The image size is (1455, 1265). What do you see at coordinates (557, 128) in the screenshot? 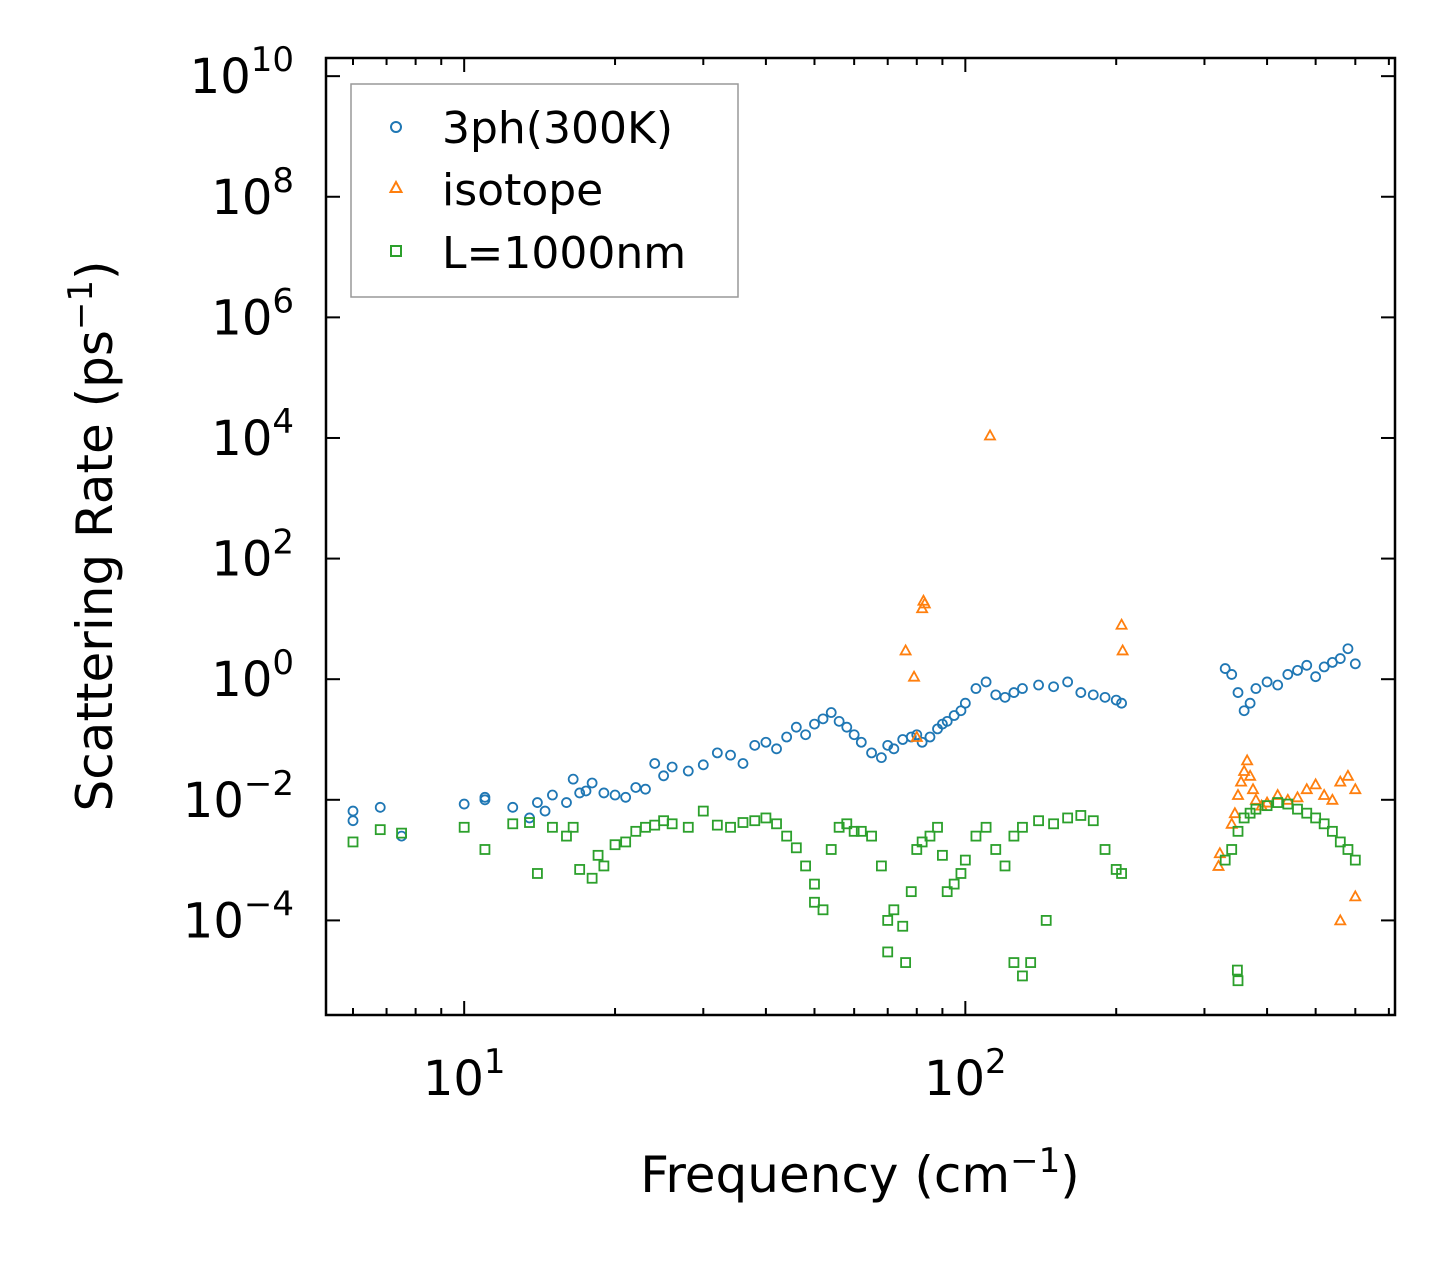
I see `legend-label-3ph: 3ph(300K)` at bounding box center [557, 128].